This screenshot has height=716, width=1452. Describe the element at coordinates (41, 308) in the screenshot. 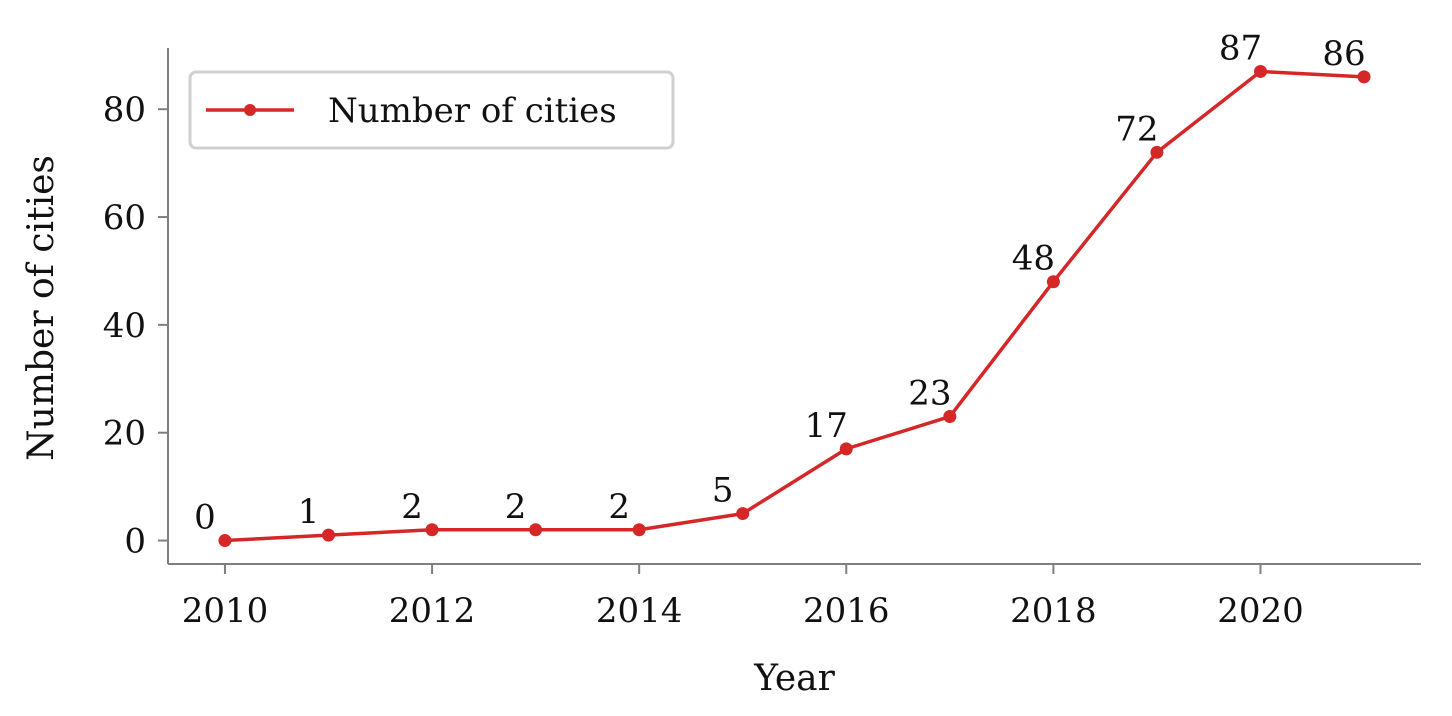

I see `y-axis-title: Number of cities` at that location.